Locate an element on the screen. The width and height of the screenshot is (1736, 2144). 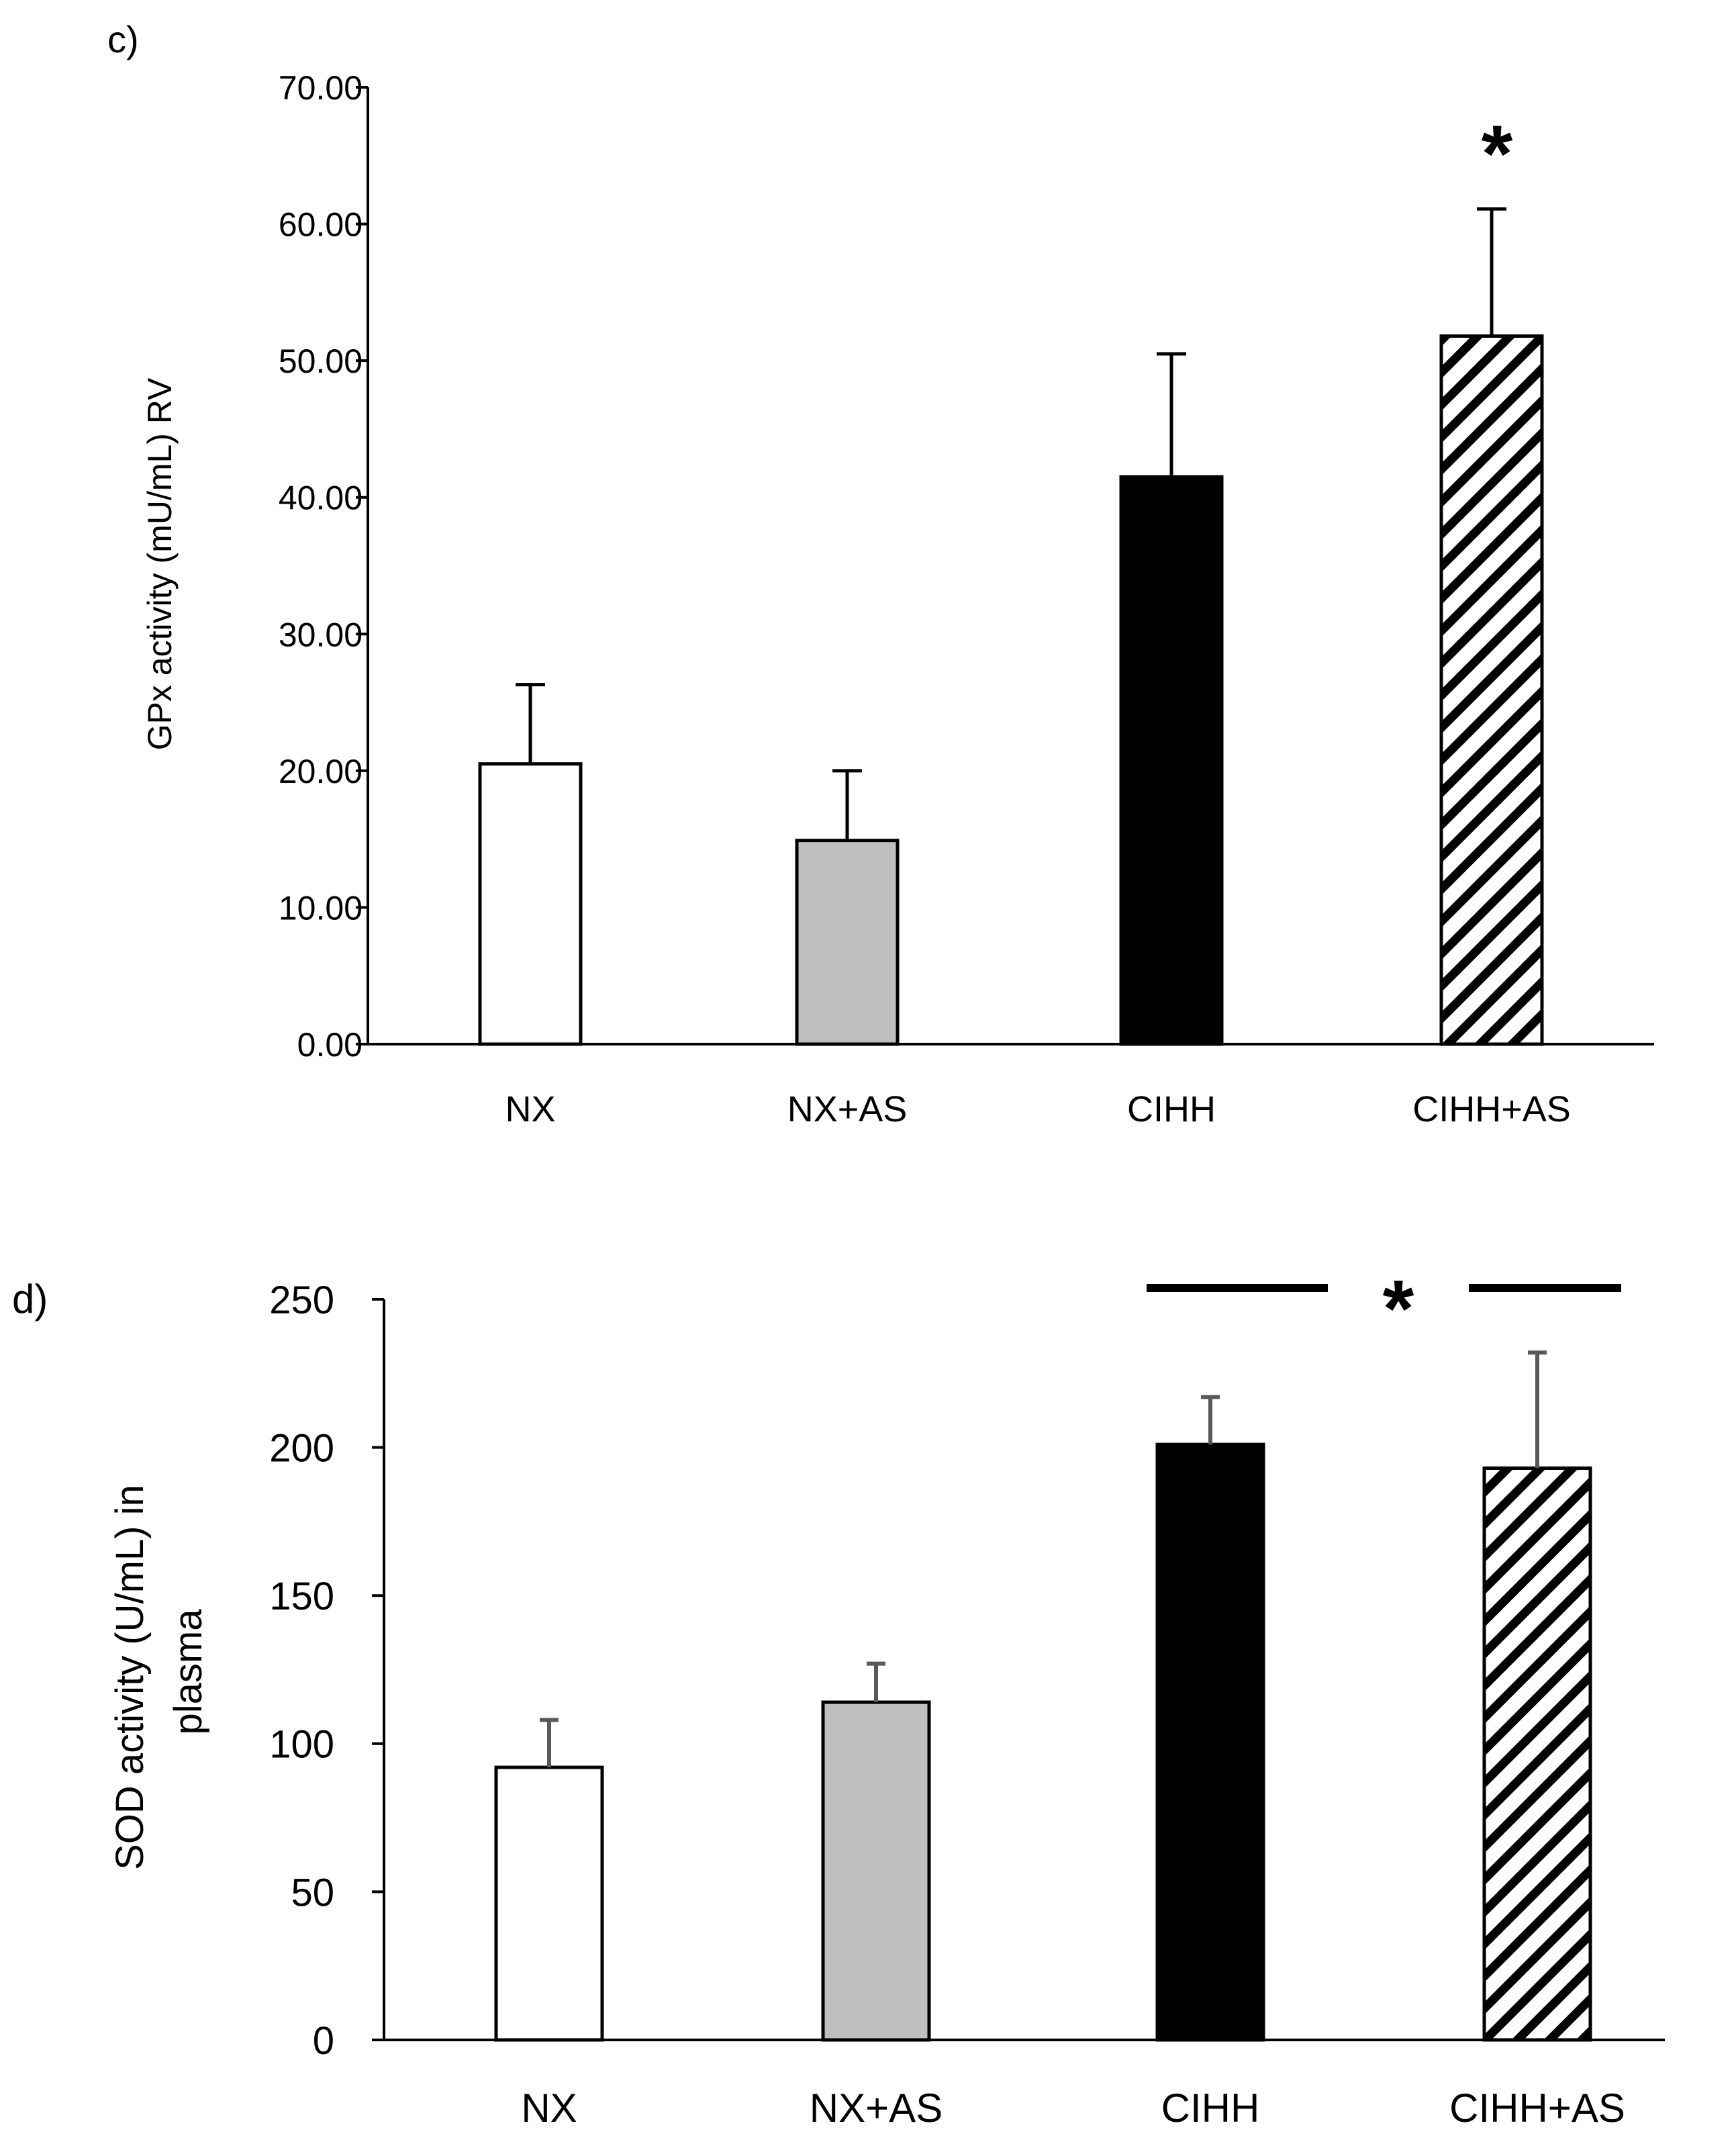
y-tick-label: 50 is located at coordinates (312, 1892).